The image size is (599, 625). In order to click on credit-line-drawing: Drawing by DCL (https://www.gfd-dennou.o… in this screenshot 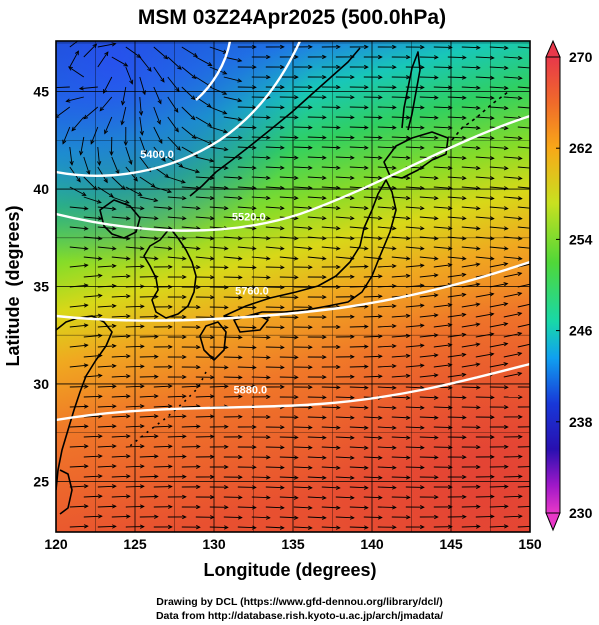, I will do `click(299, 602)`.